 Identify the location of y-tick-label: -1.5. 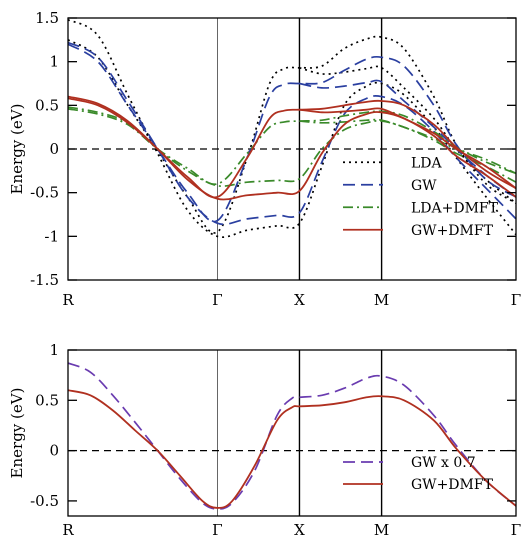
(44, 280).